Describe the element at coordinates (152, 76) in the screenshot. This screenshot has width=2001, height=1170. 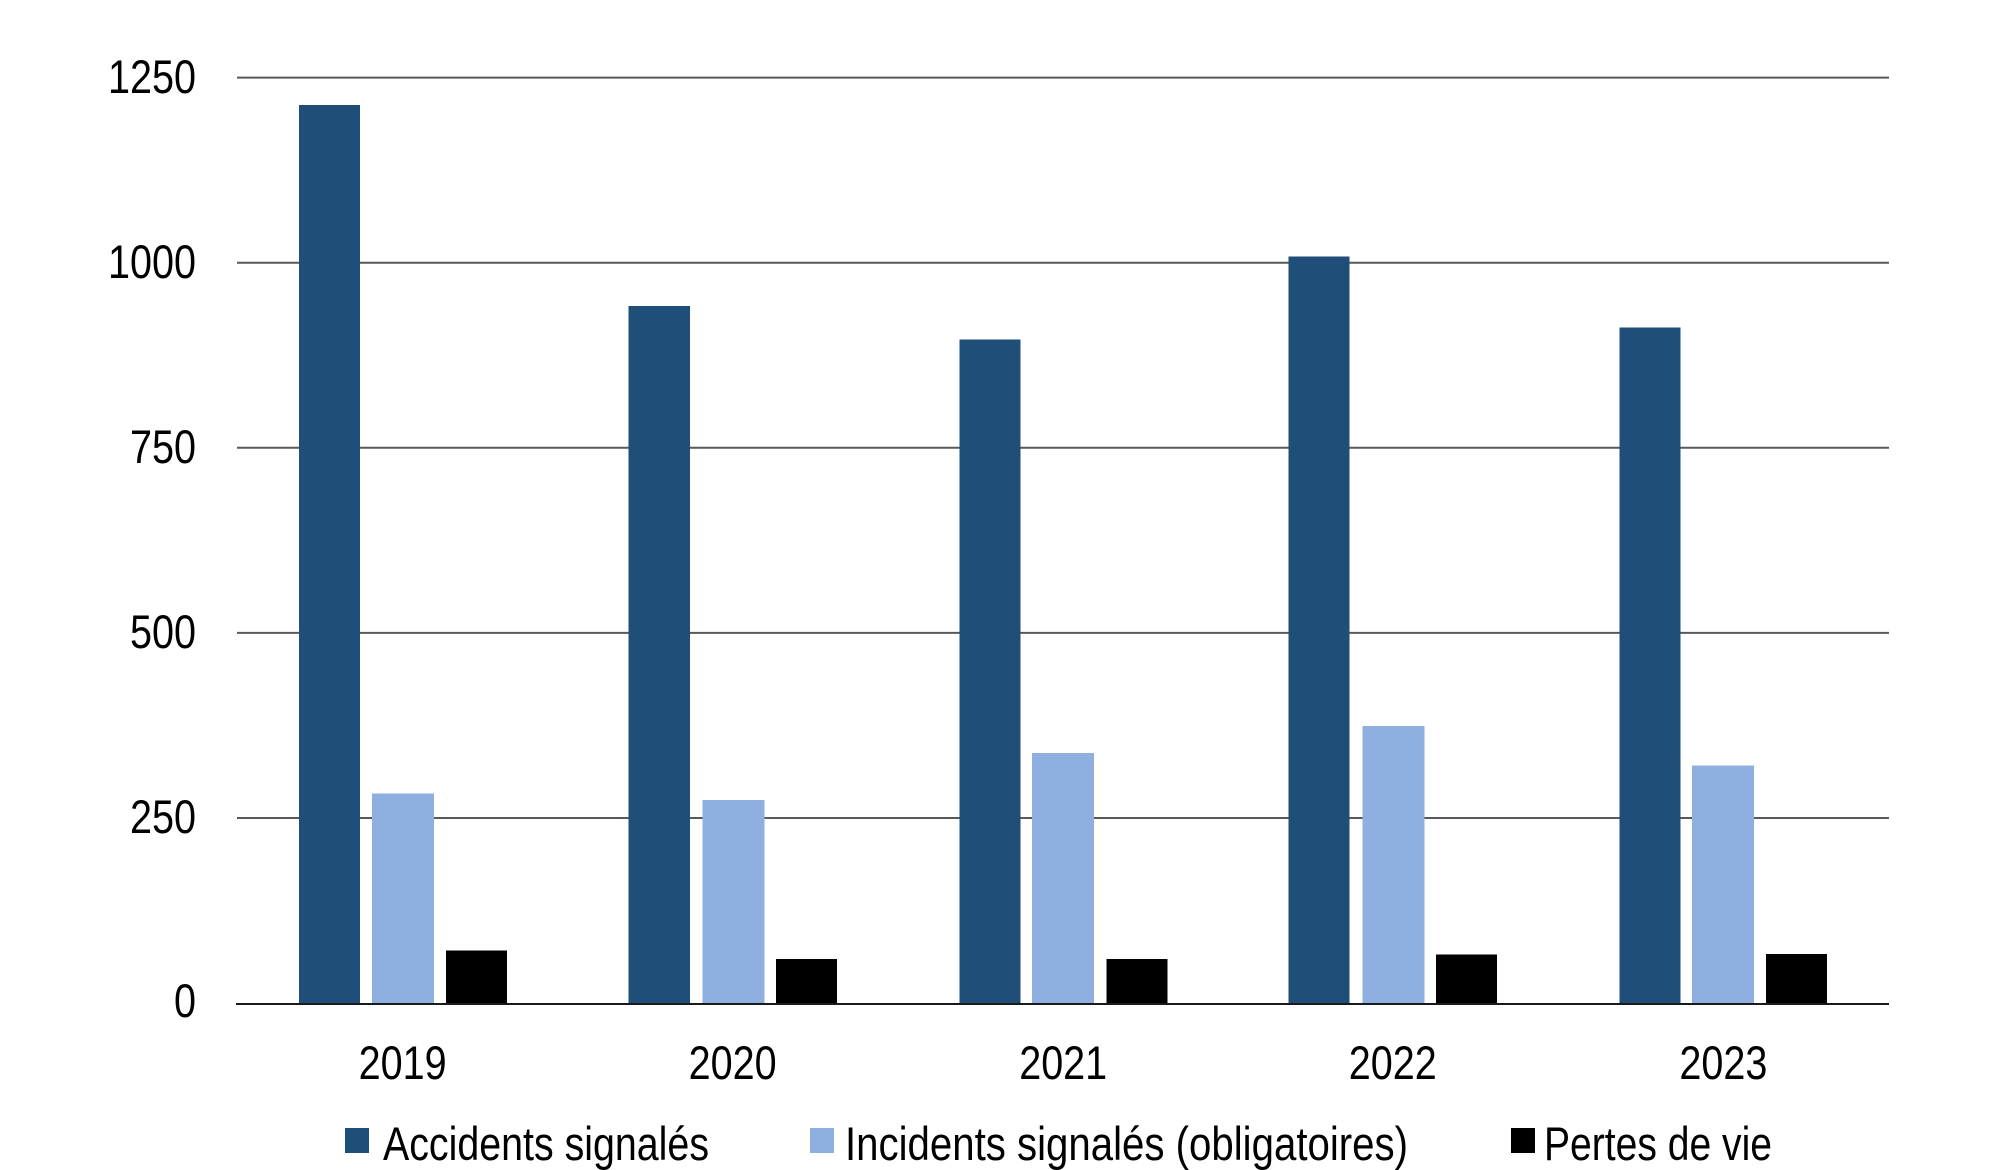
I see `svg-text: 1250` at that location.